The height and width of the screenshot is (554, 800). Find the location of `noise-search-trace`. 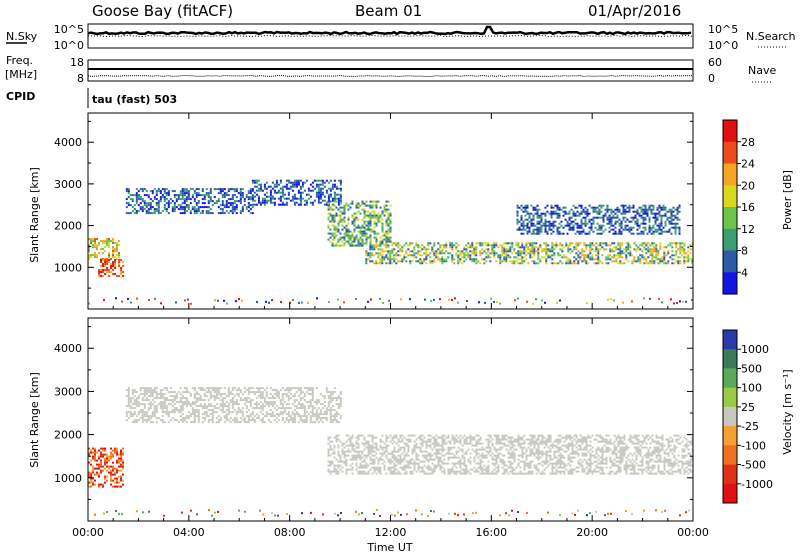

noise-search-trace is located at coordinates (390, 36).